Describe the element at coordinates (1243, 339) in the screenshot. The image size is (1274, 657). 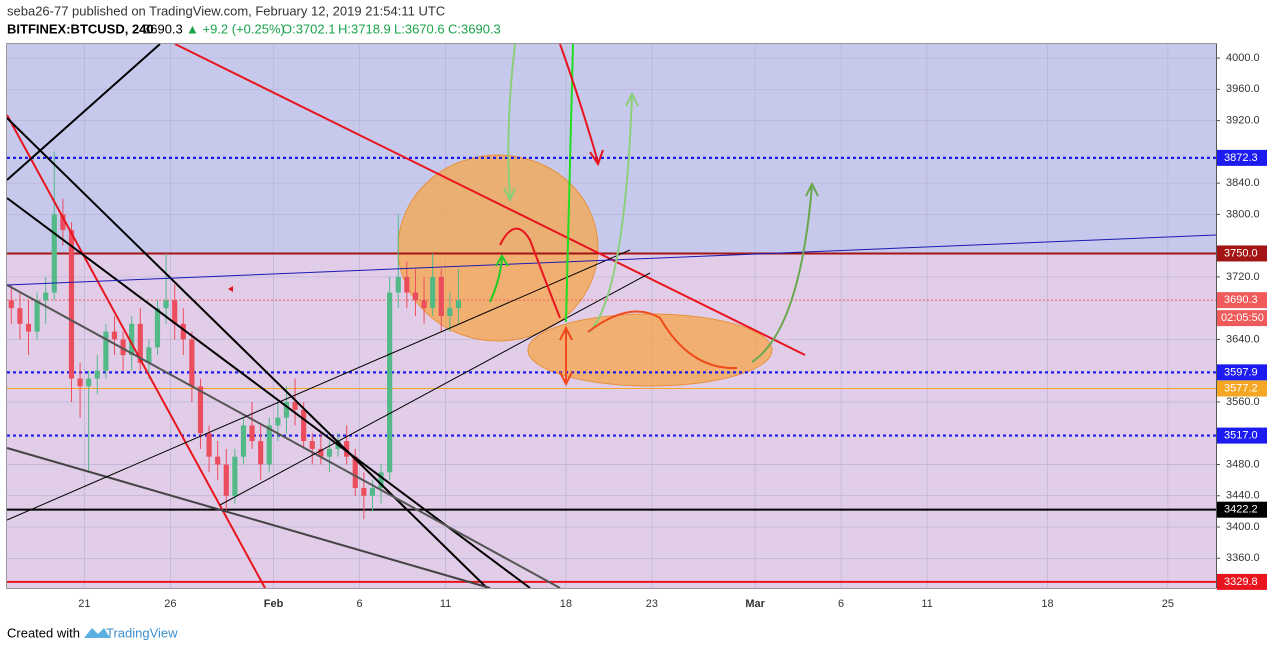
I see `y-tick-label: 3640.0` at that location.